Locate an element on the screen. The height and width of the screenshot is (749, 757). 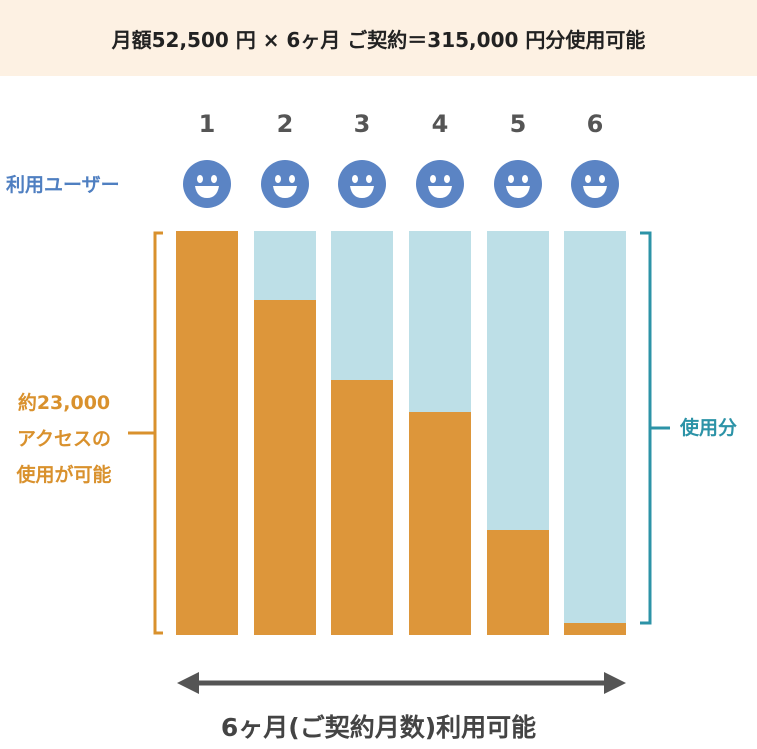
left-bracket is located at coordinates (145, 433).